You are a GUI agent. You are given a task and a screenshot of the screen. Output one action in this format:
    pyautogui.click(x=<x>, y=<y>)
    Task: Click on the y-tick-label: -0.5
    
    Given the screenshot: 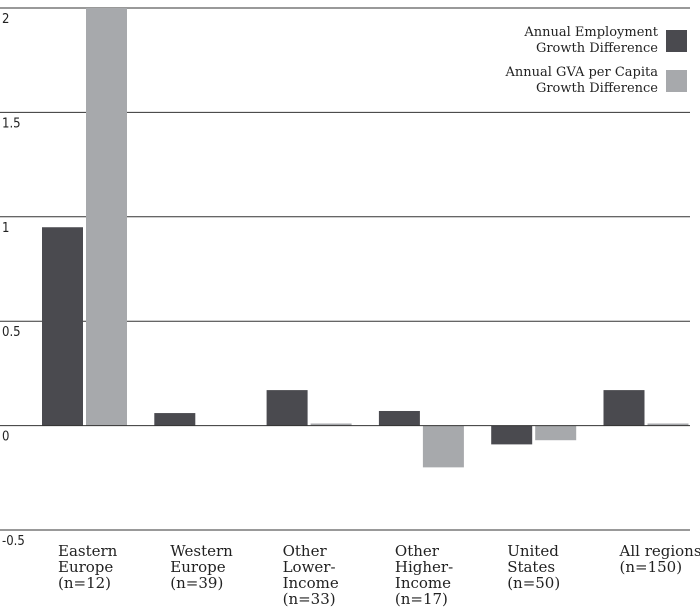 What is the action you would take?
    pyautogui.click(x=13, y=541)
    